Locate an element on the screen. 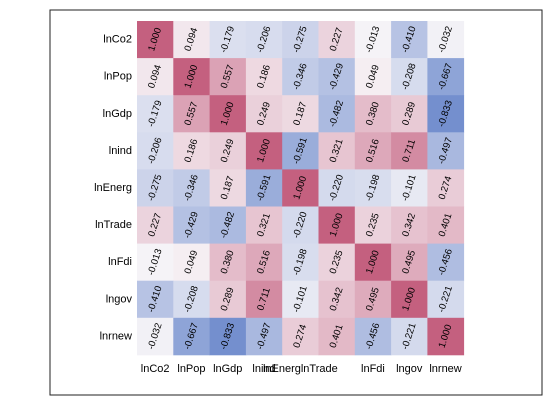  y-tick-label: lnFdi is located at coordinates (120, 262).